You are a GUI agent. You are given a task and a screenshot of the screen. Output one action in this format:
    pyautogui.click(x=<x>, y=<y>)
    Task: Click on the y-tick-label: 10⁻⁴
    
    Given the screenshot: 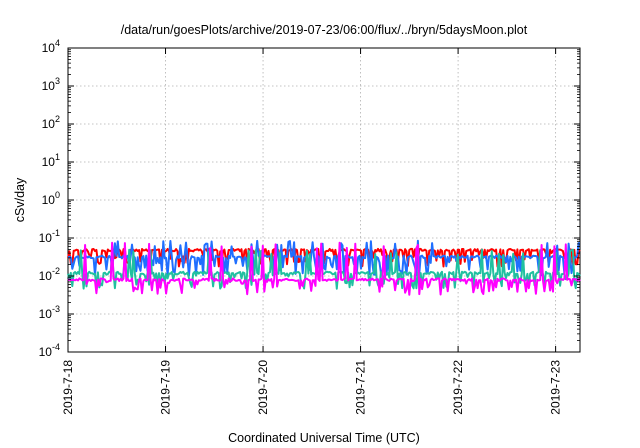 What is the action you would take?
    pyautogui.click(x=49, y=350)
    